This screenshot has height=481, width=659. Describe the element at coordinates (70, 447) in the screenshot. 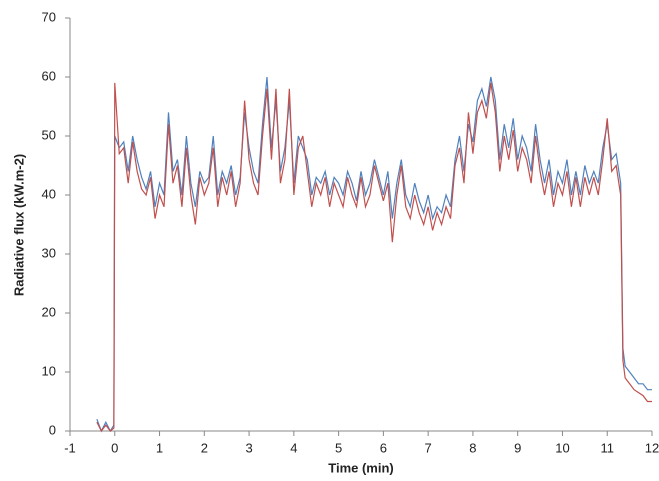

I see `x-tick-label: -1` at that location.